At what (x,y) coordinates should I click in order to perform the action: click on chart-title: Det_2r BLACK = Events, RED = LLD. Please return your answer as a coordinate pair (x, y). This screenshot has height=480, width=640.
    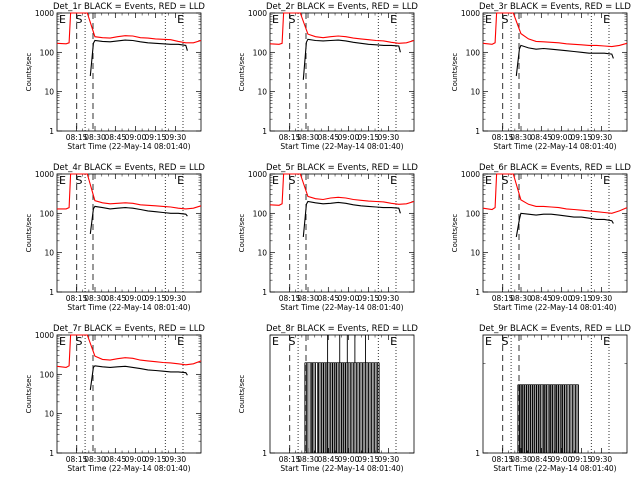
    Looking at the image, I should click on (342, 7).